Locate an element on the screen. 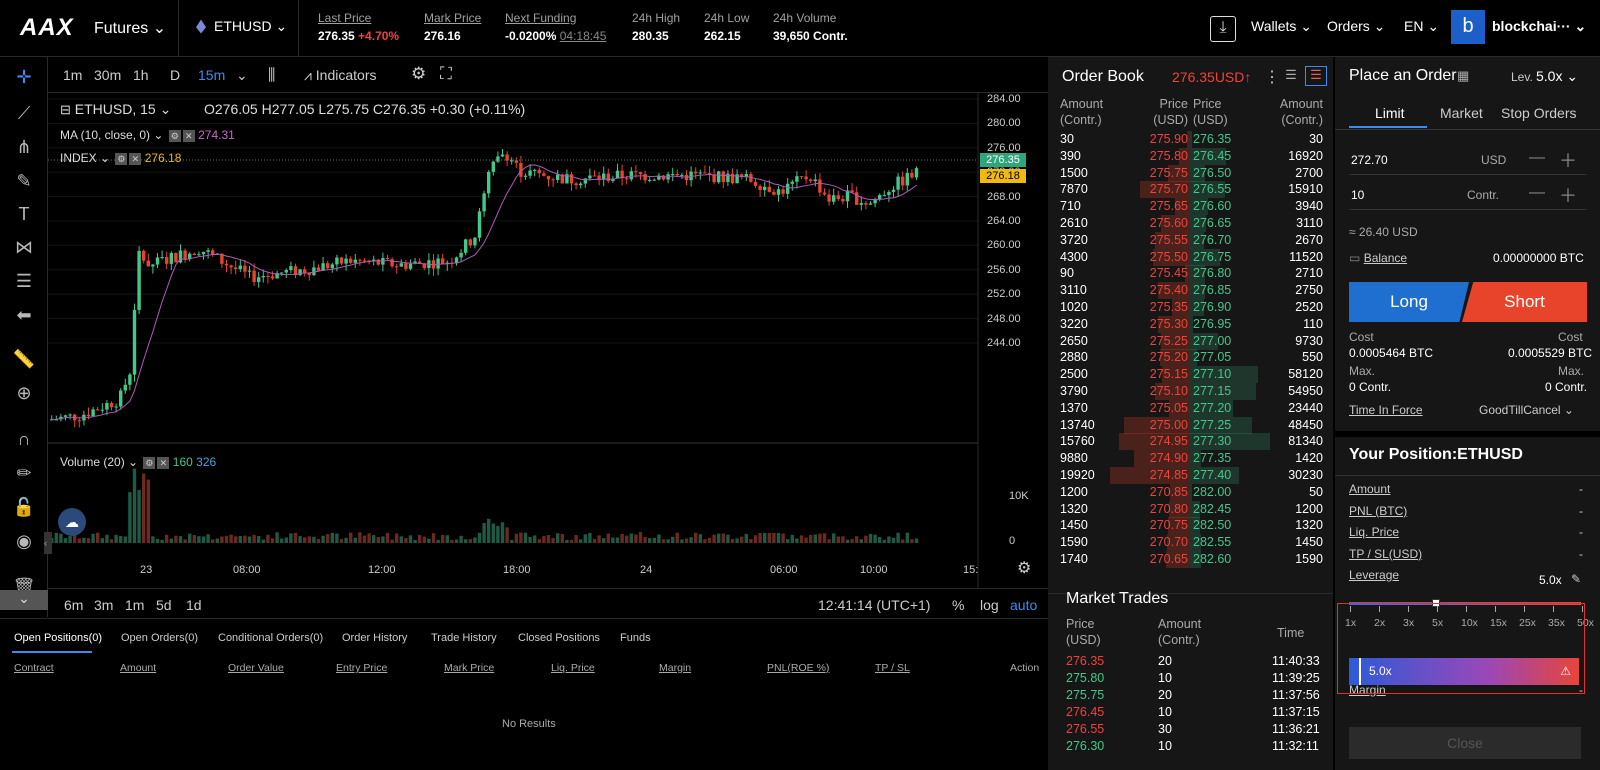  interval-d: D is located at coordinates (175, 75).